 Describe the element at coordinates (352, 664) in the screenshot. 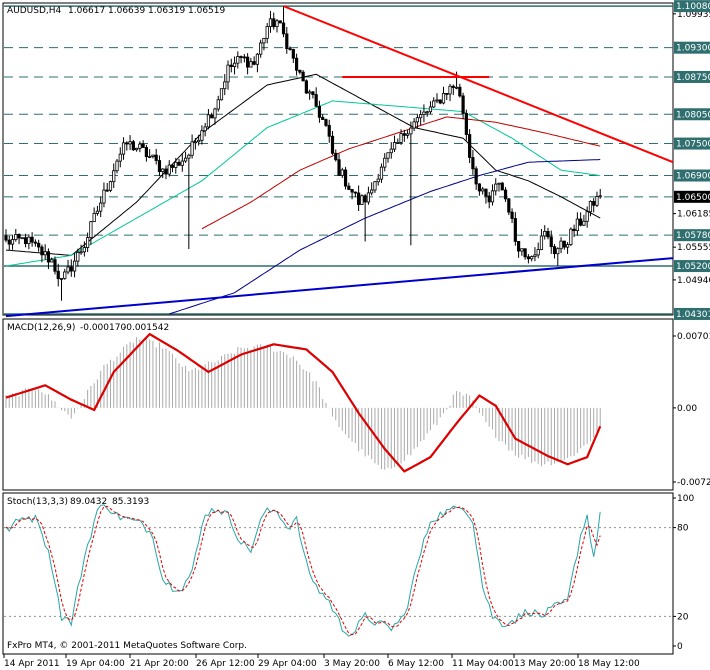

I see `time-tick-label-5: 3 May 20:00` at that location.